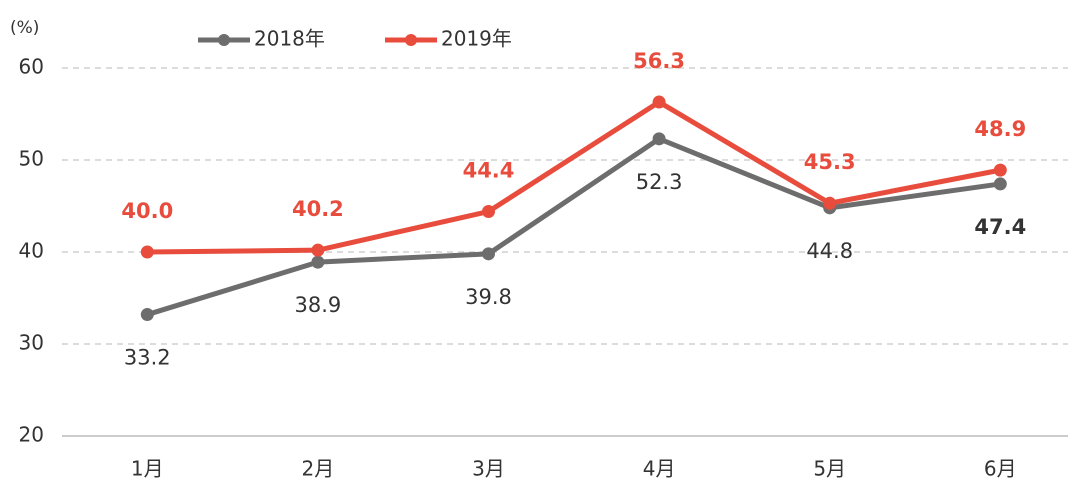  What do you see at coordinates (318, 209) in the screenshot?
I see `data-label: 40.2` at bounding box center [318, 209].